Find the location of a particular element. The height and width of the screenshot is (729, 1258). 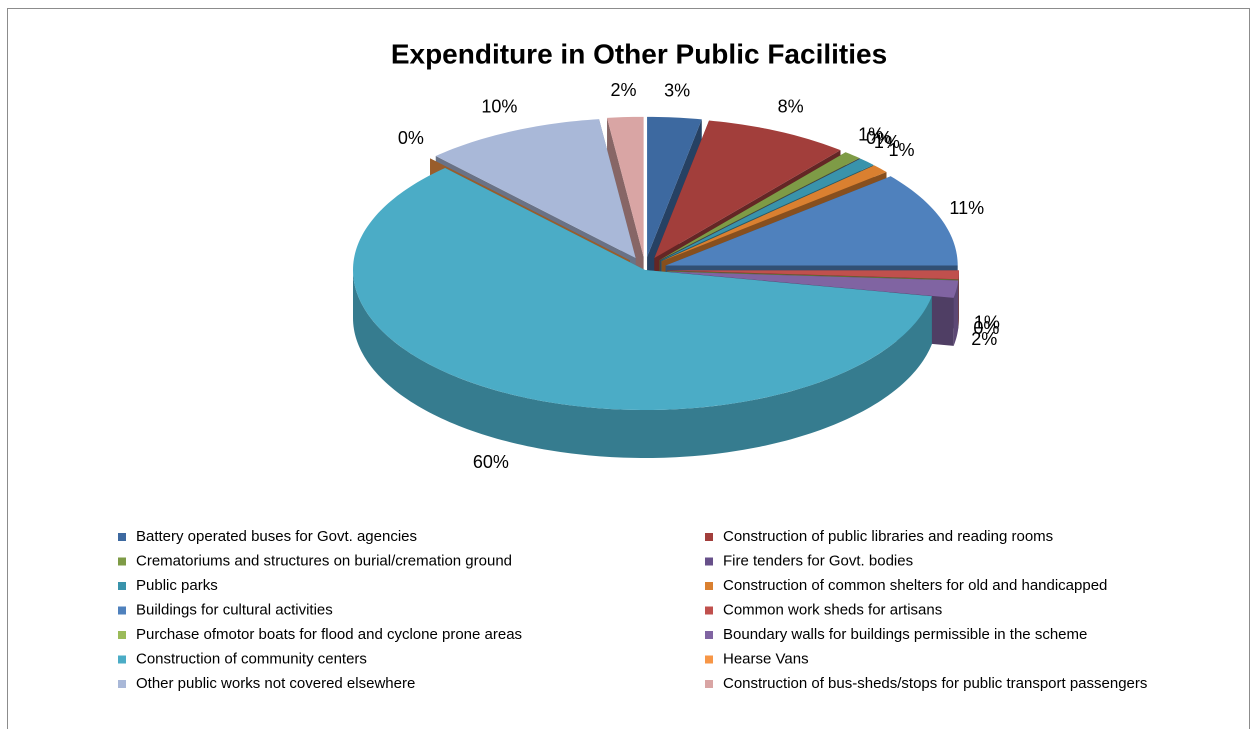

legend-label: Hearse Vans is located at coordinates (766, 658).